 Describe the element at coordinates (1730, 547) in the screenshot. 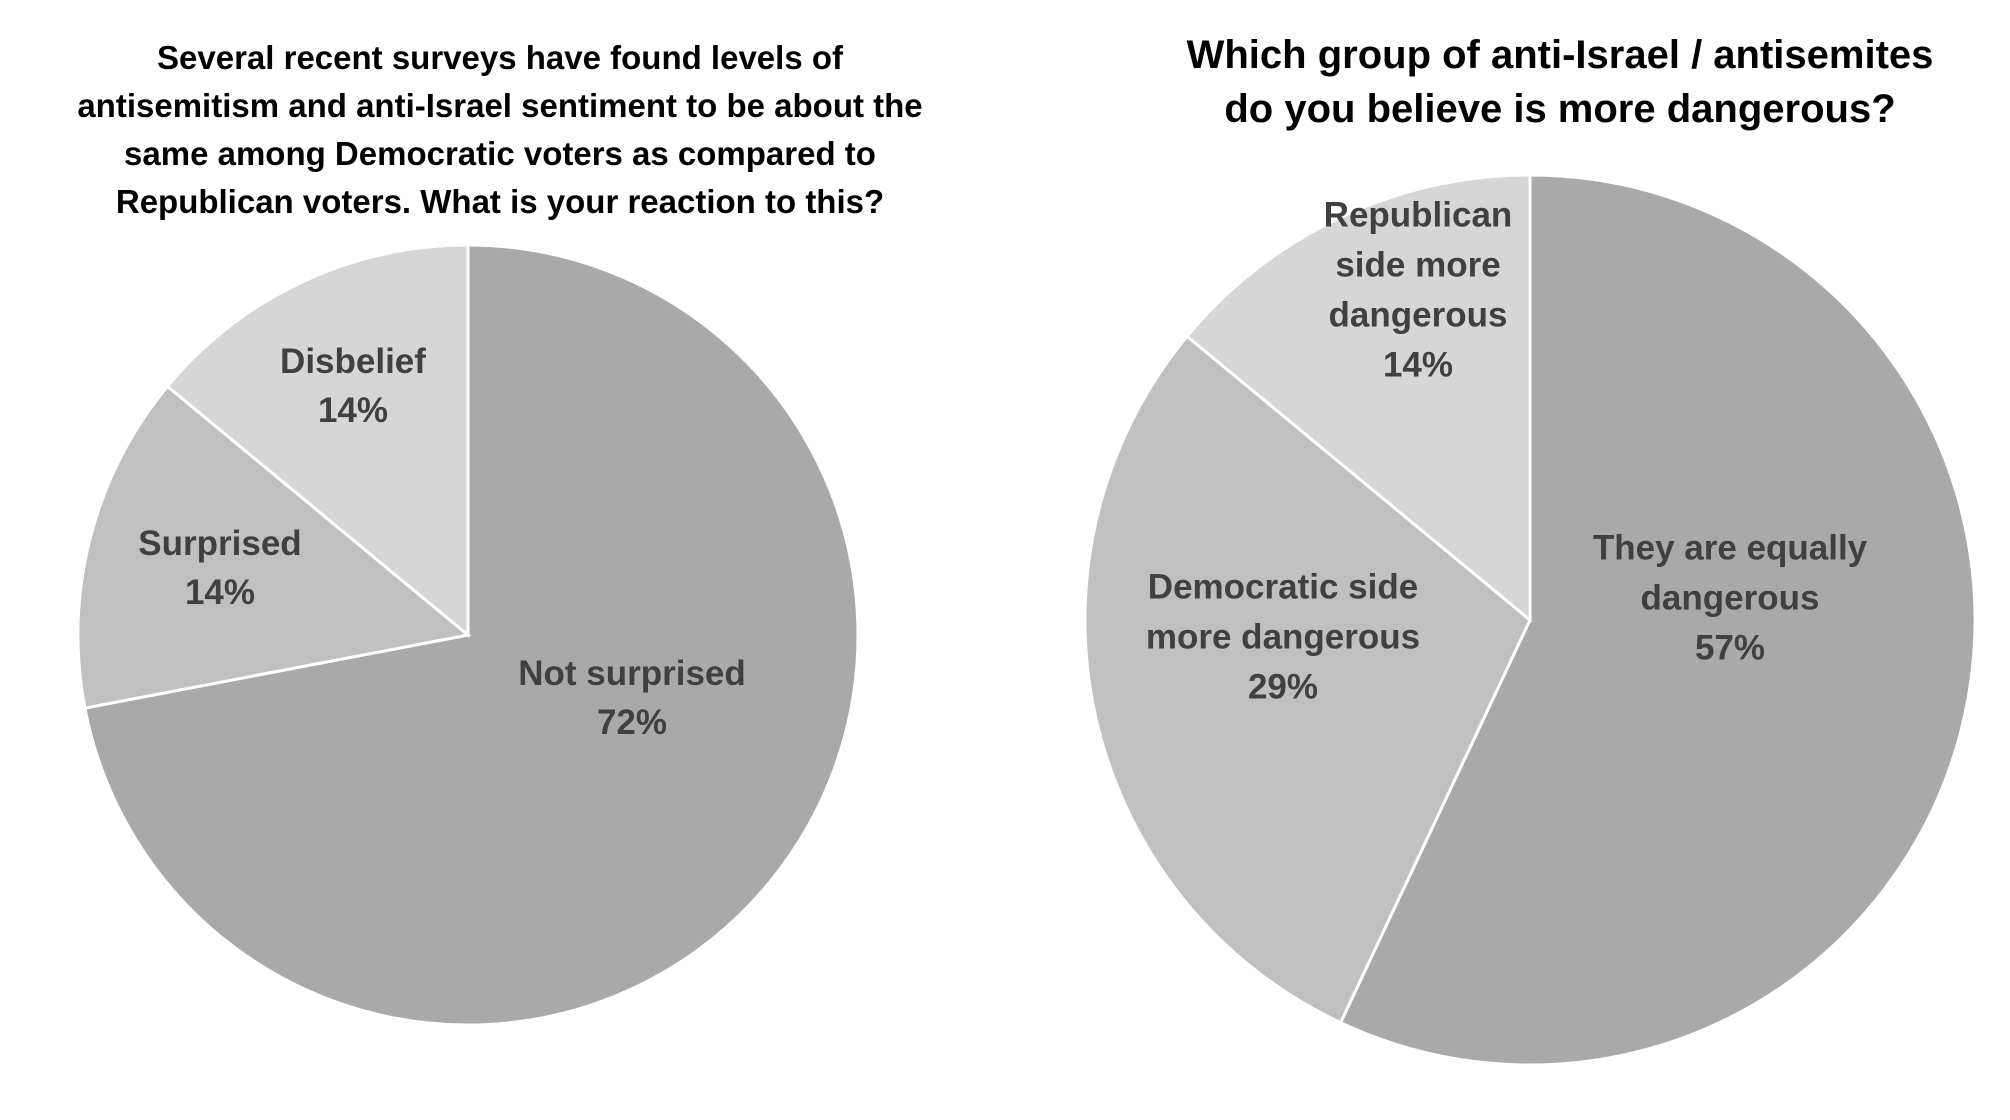

I see `slice-label-line: They are equally` at that location.